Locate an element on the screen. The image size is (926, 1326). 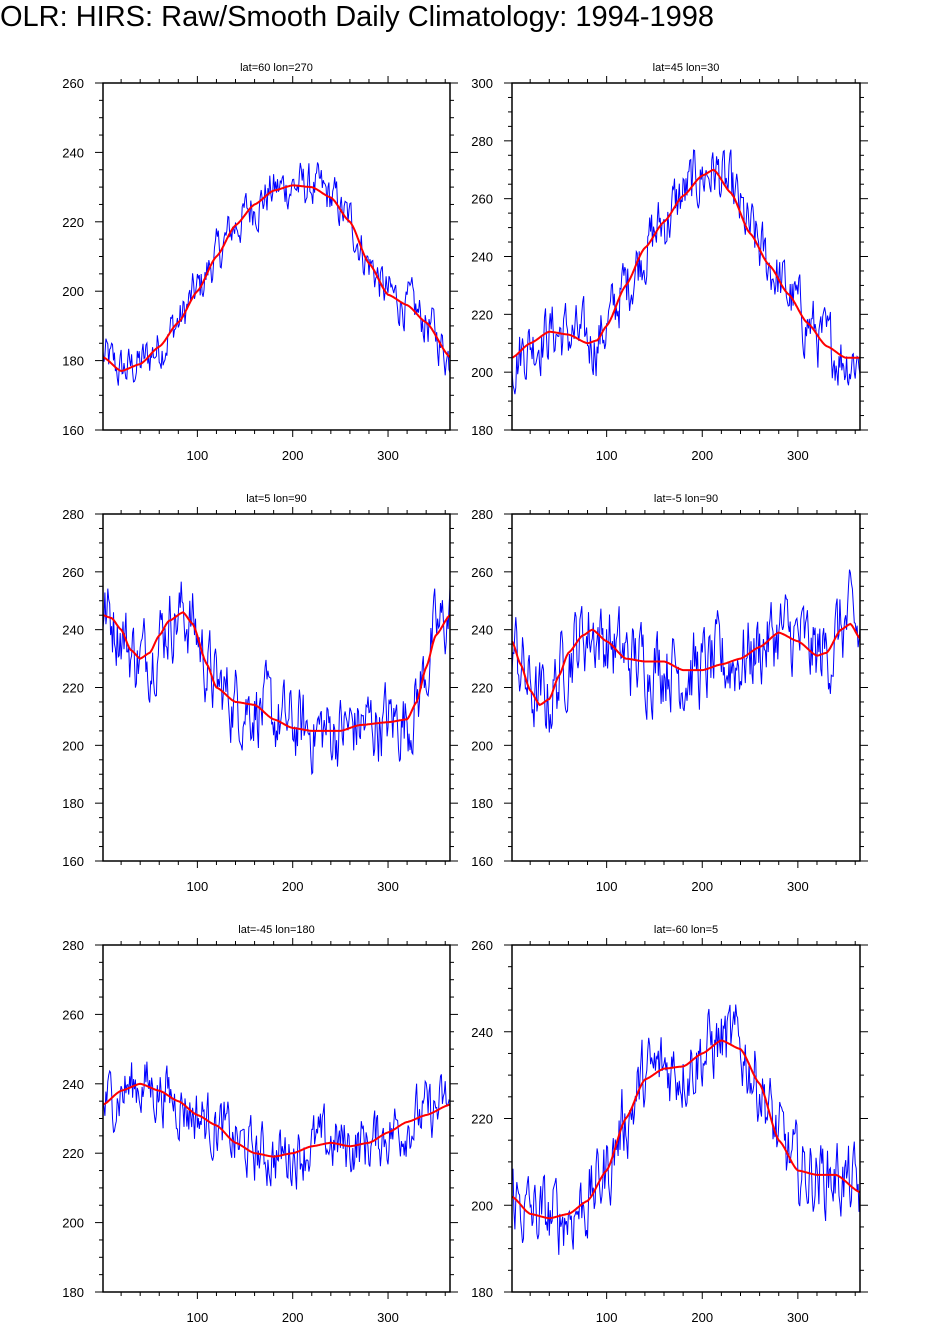
y-tick-label: 300 is located at coordinates (482, 83).